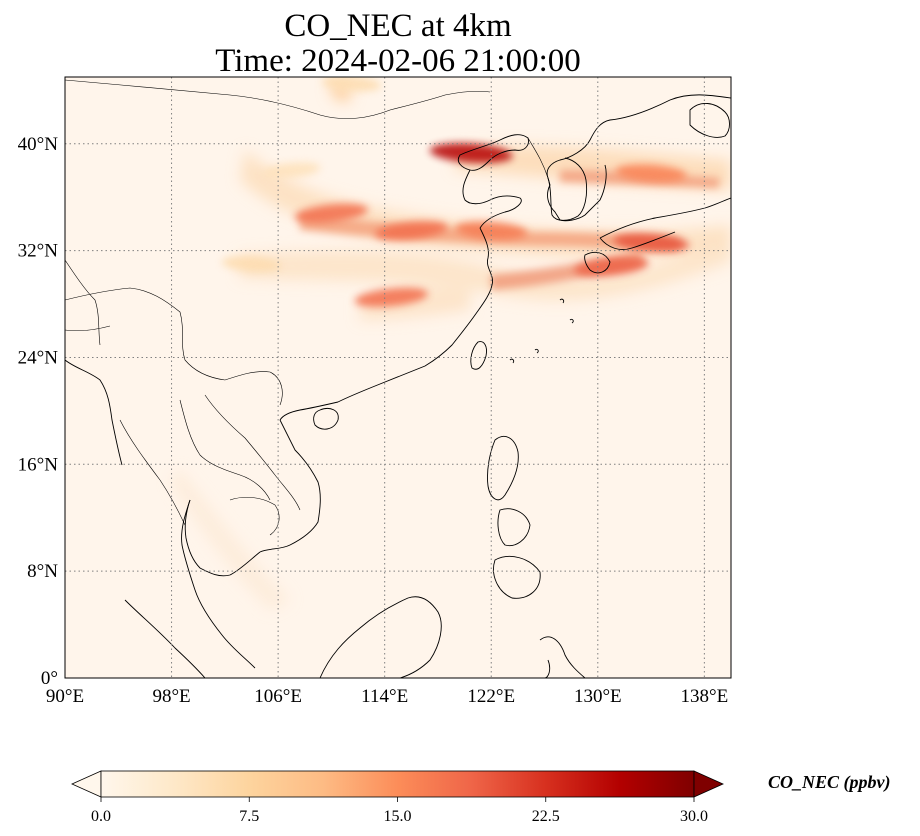 This screenshot has width=920, height=836. What do you see at coordinates (225, 450) in the screenshot?
I see `border-thailand-laos` at bounding box center [225, 450].